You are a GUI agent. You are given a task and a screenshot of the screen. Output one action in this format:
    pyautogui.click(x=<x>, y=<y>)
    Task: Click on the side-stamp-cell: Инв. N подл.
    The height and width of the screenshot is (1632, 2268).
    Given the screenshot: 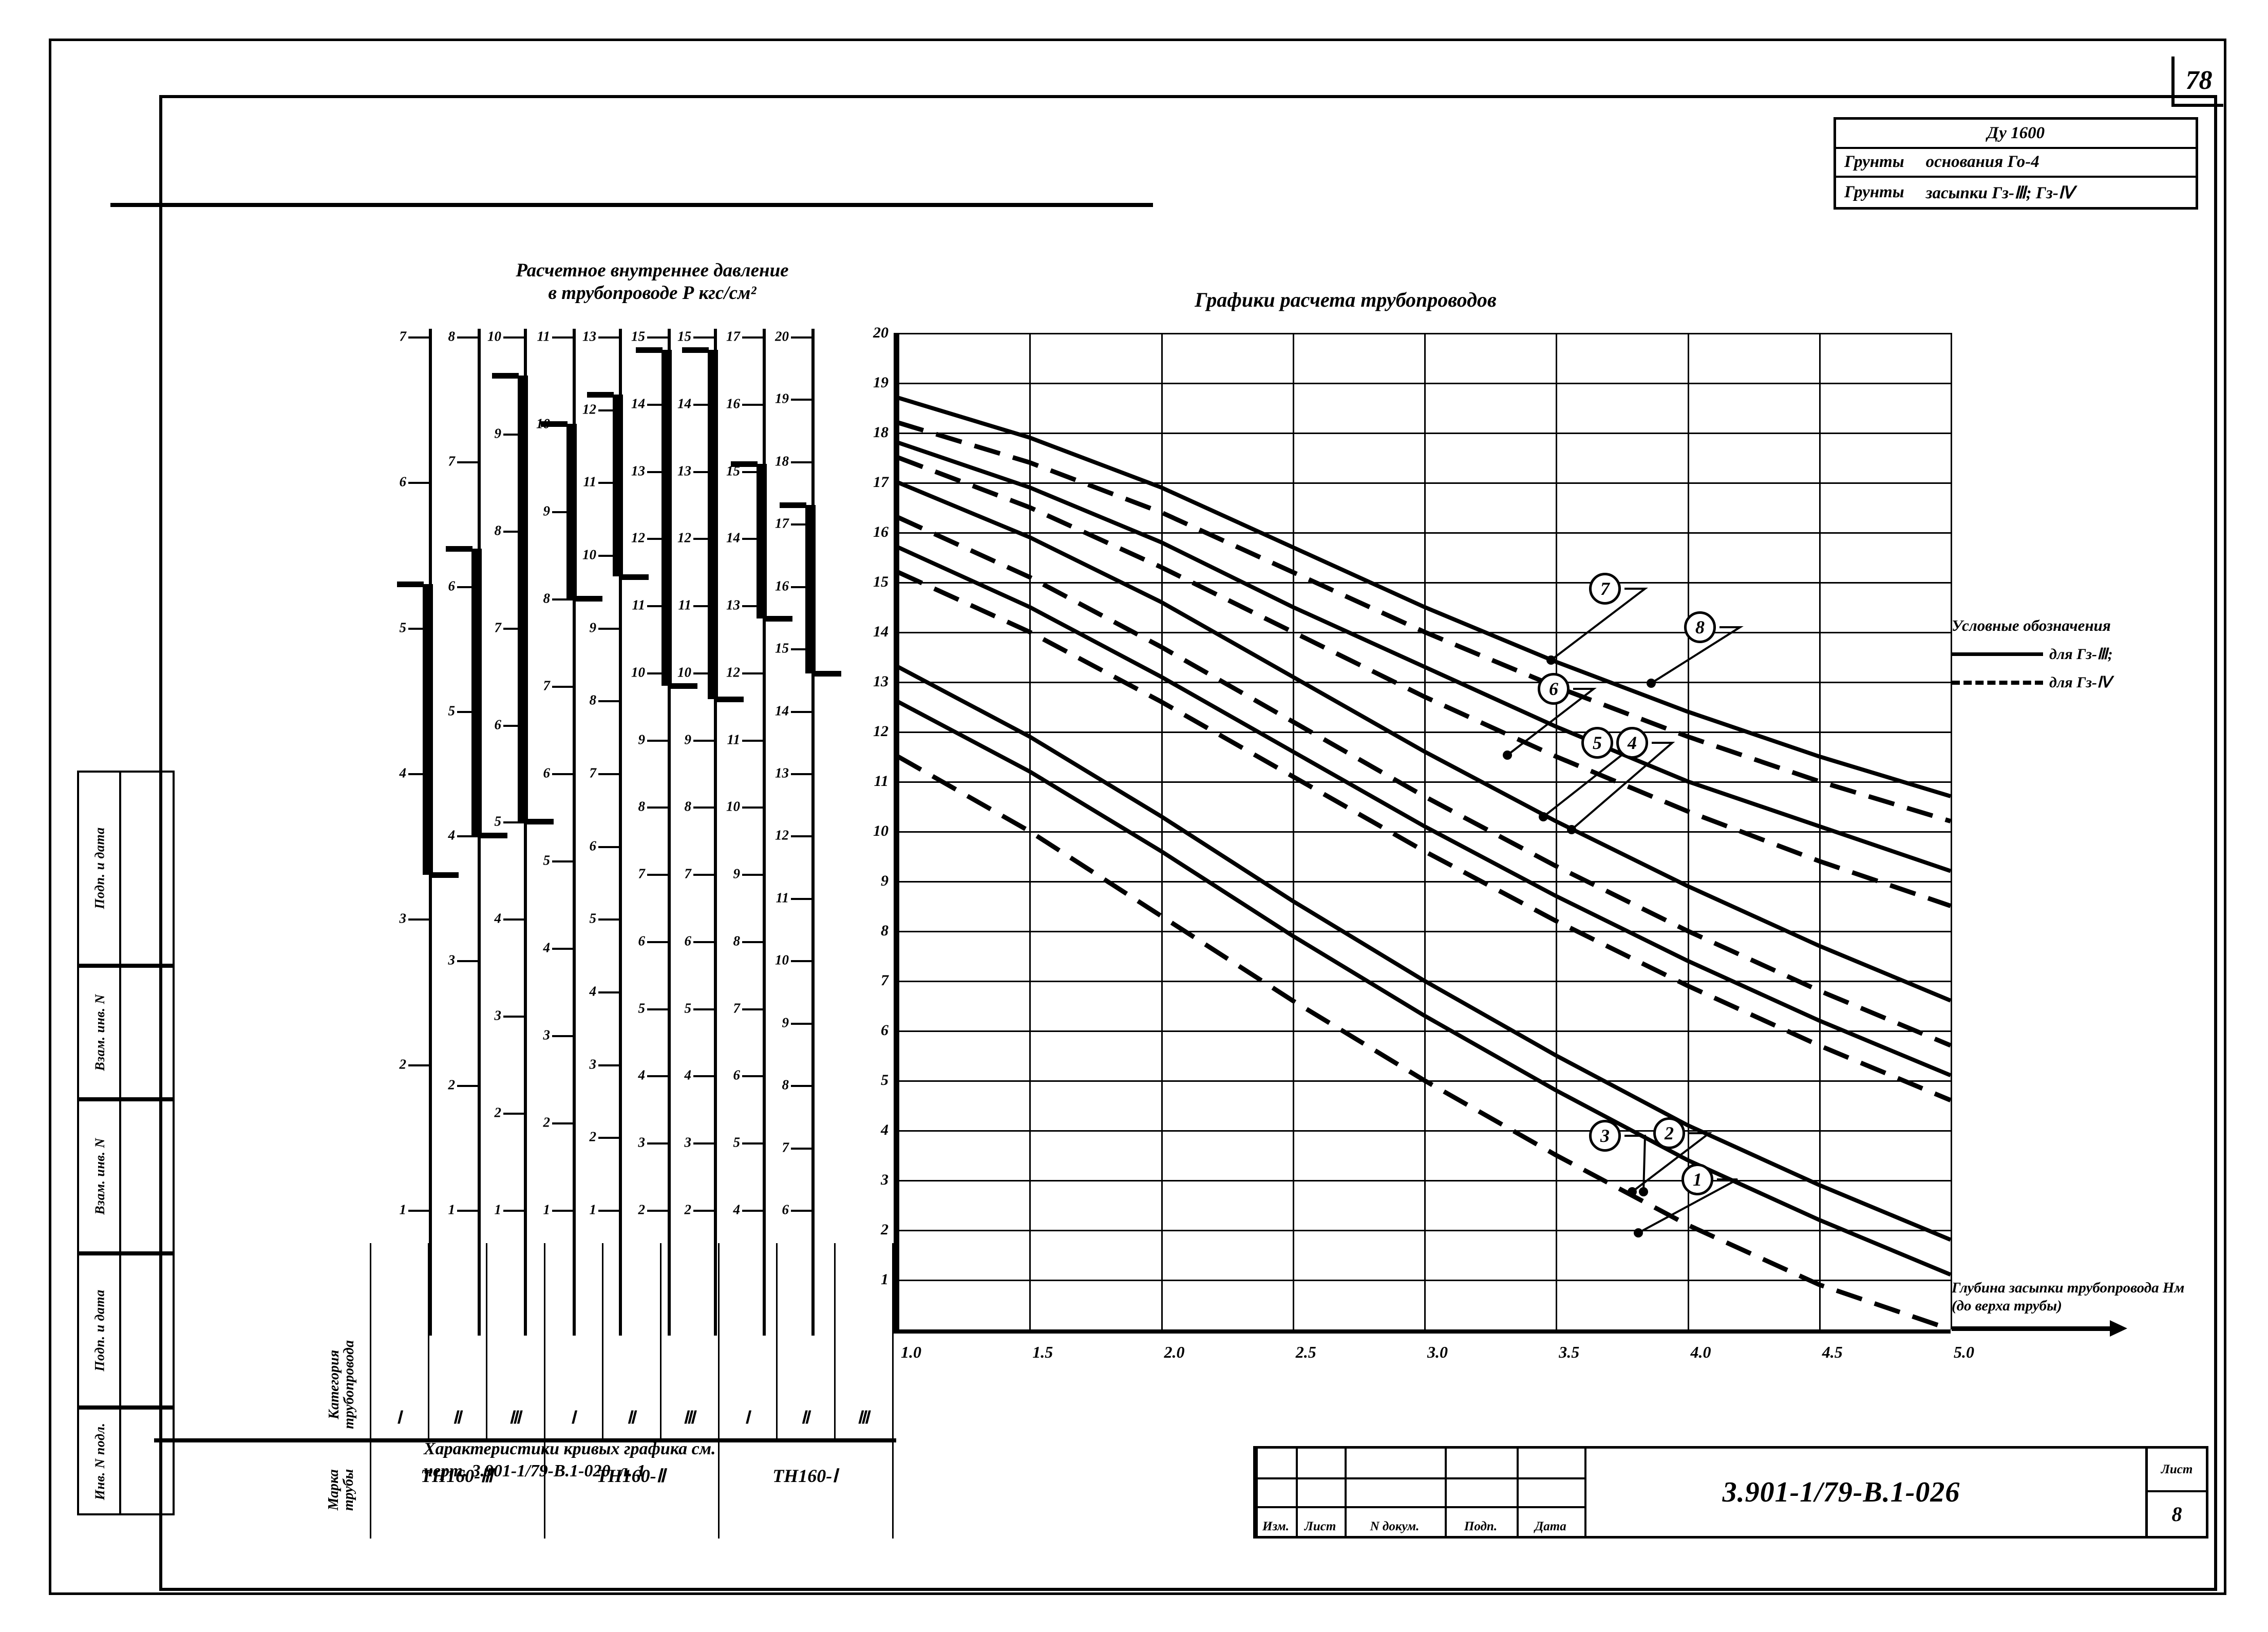 What is the action you would take?
    pyautogui.click(x=126, y=1462)
    